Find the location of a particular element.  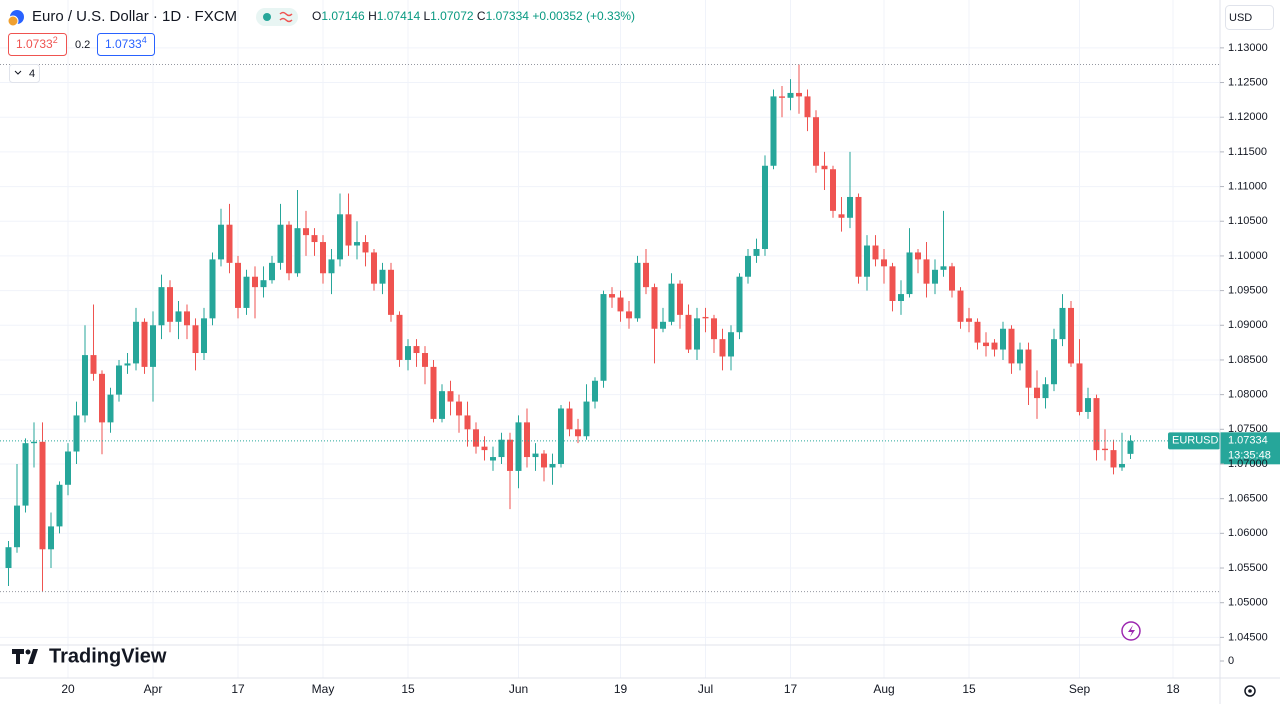

sell-button is located at coordinates (37, 44).